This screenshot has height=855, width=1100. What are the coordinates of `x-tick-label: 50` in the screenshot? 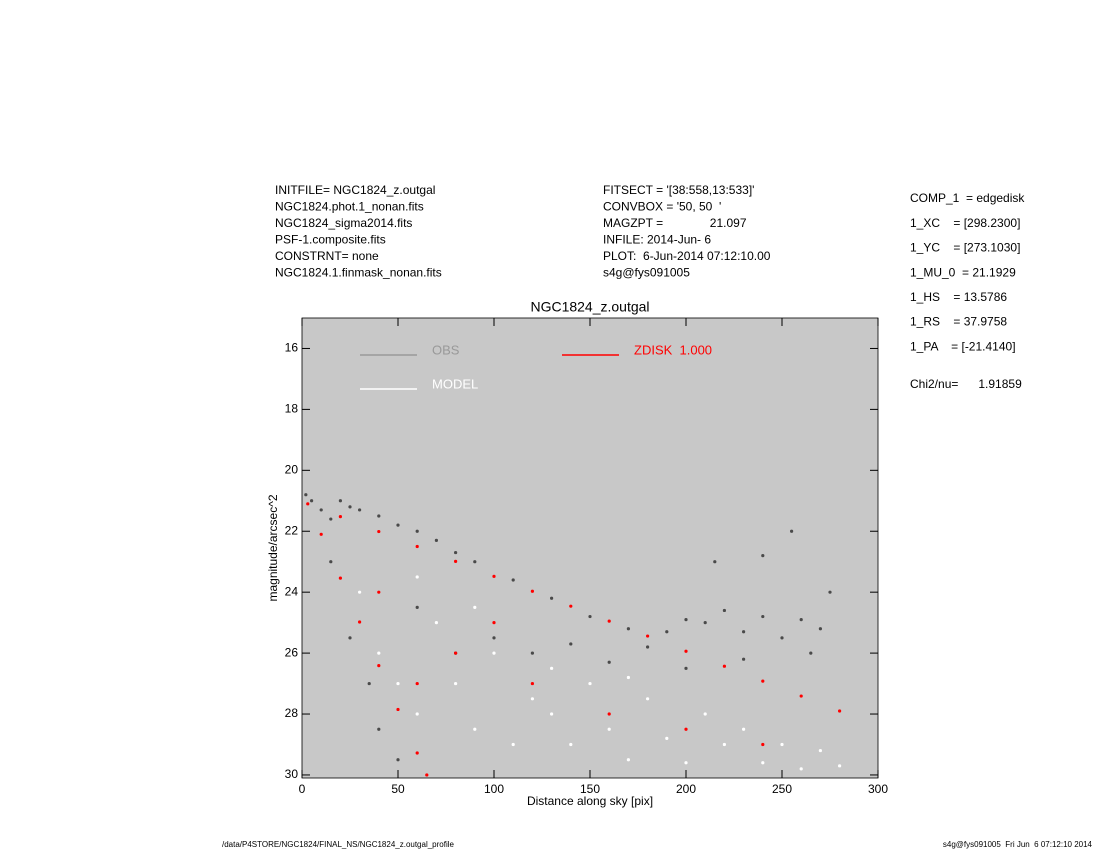 It's located at (398, 789).